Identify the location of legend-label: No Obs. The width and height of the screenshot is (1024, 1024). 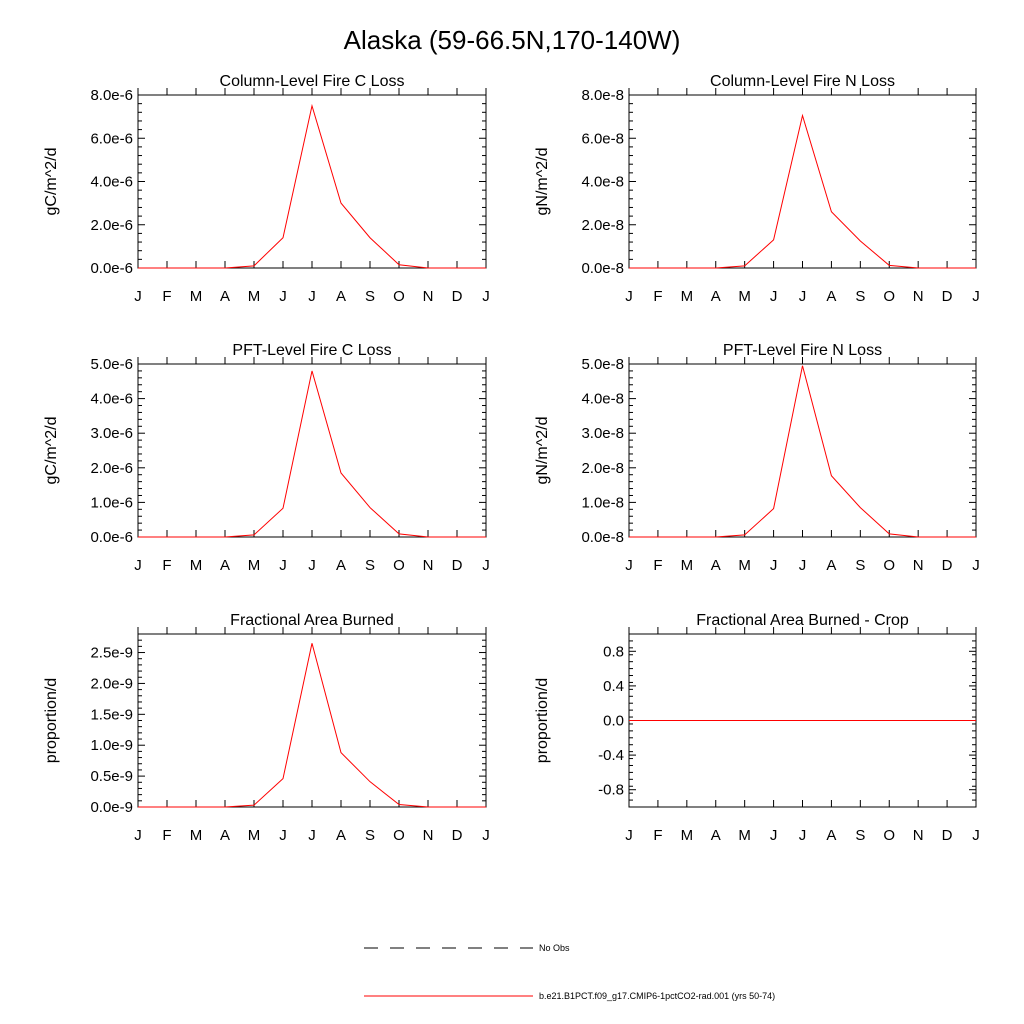
(554, 948).